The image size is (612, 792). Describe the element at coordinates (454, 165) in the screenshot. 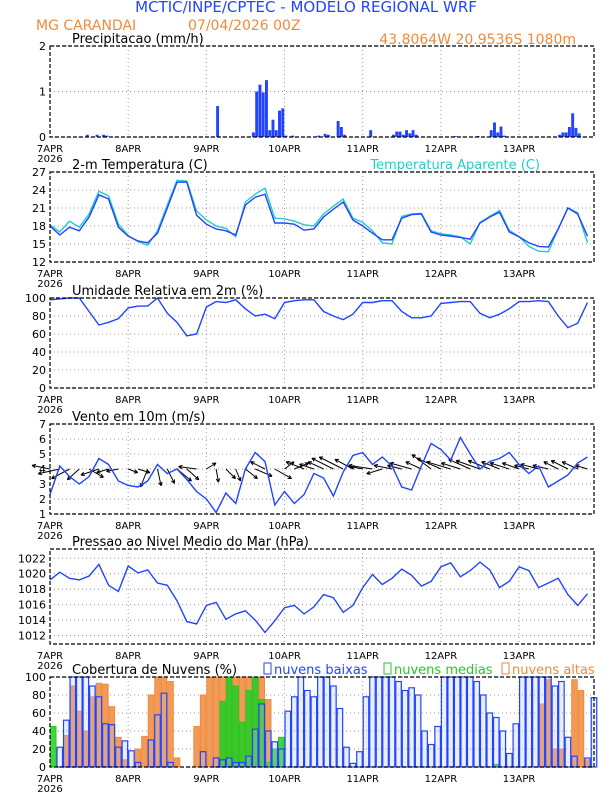

I see `legend-label: Temperatura Aparente (C)` at that location.